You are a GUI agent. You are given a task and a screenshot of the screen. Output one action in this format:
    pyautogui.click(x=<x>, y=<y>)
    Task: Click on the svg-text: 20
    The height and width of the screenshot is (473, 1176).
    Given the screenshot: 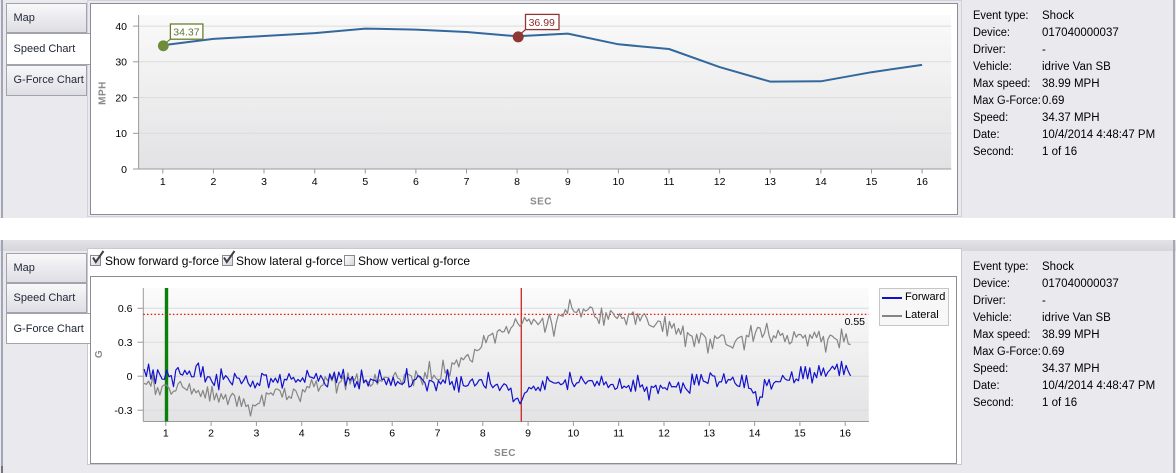 What is the action you would take?
    pyautogui.click(x=121, y=98)
    